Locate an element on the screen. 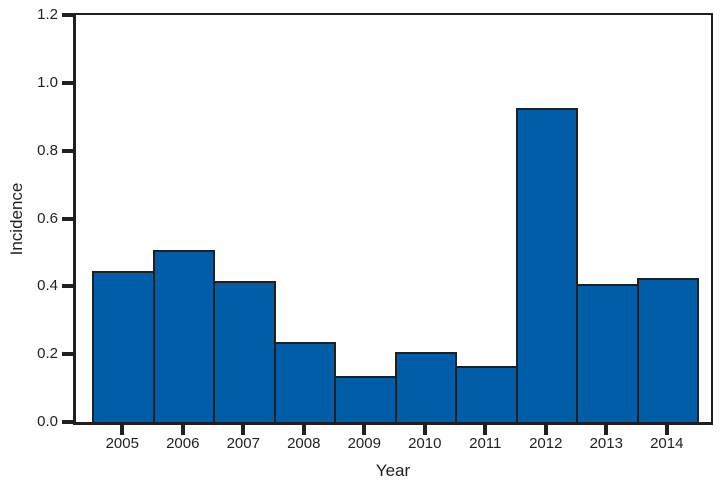 This screenshot has height=489, width=720. x-tick-2008 is located at coordinates (303, 430).